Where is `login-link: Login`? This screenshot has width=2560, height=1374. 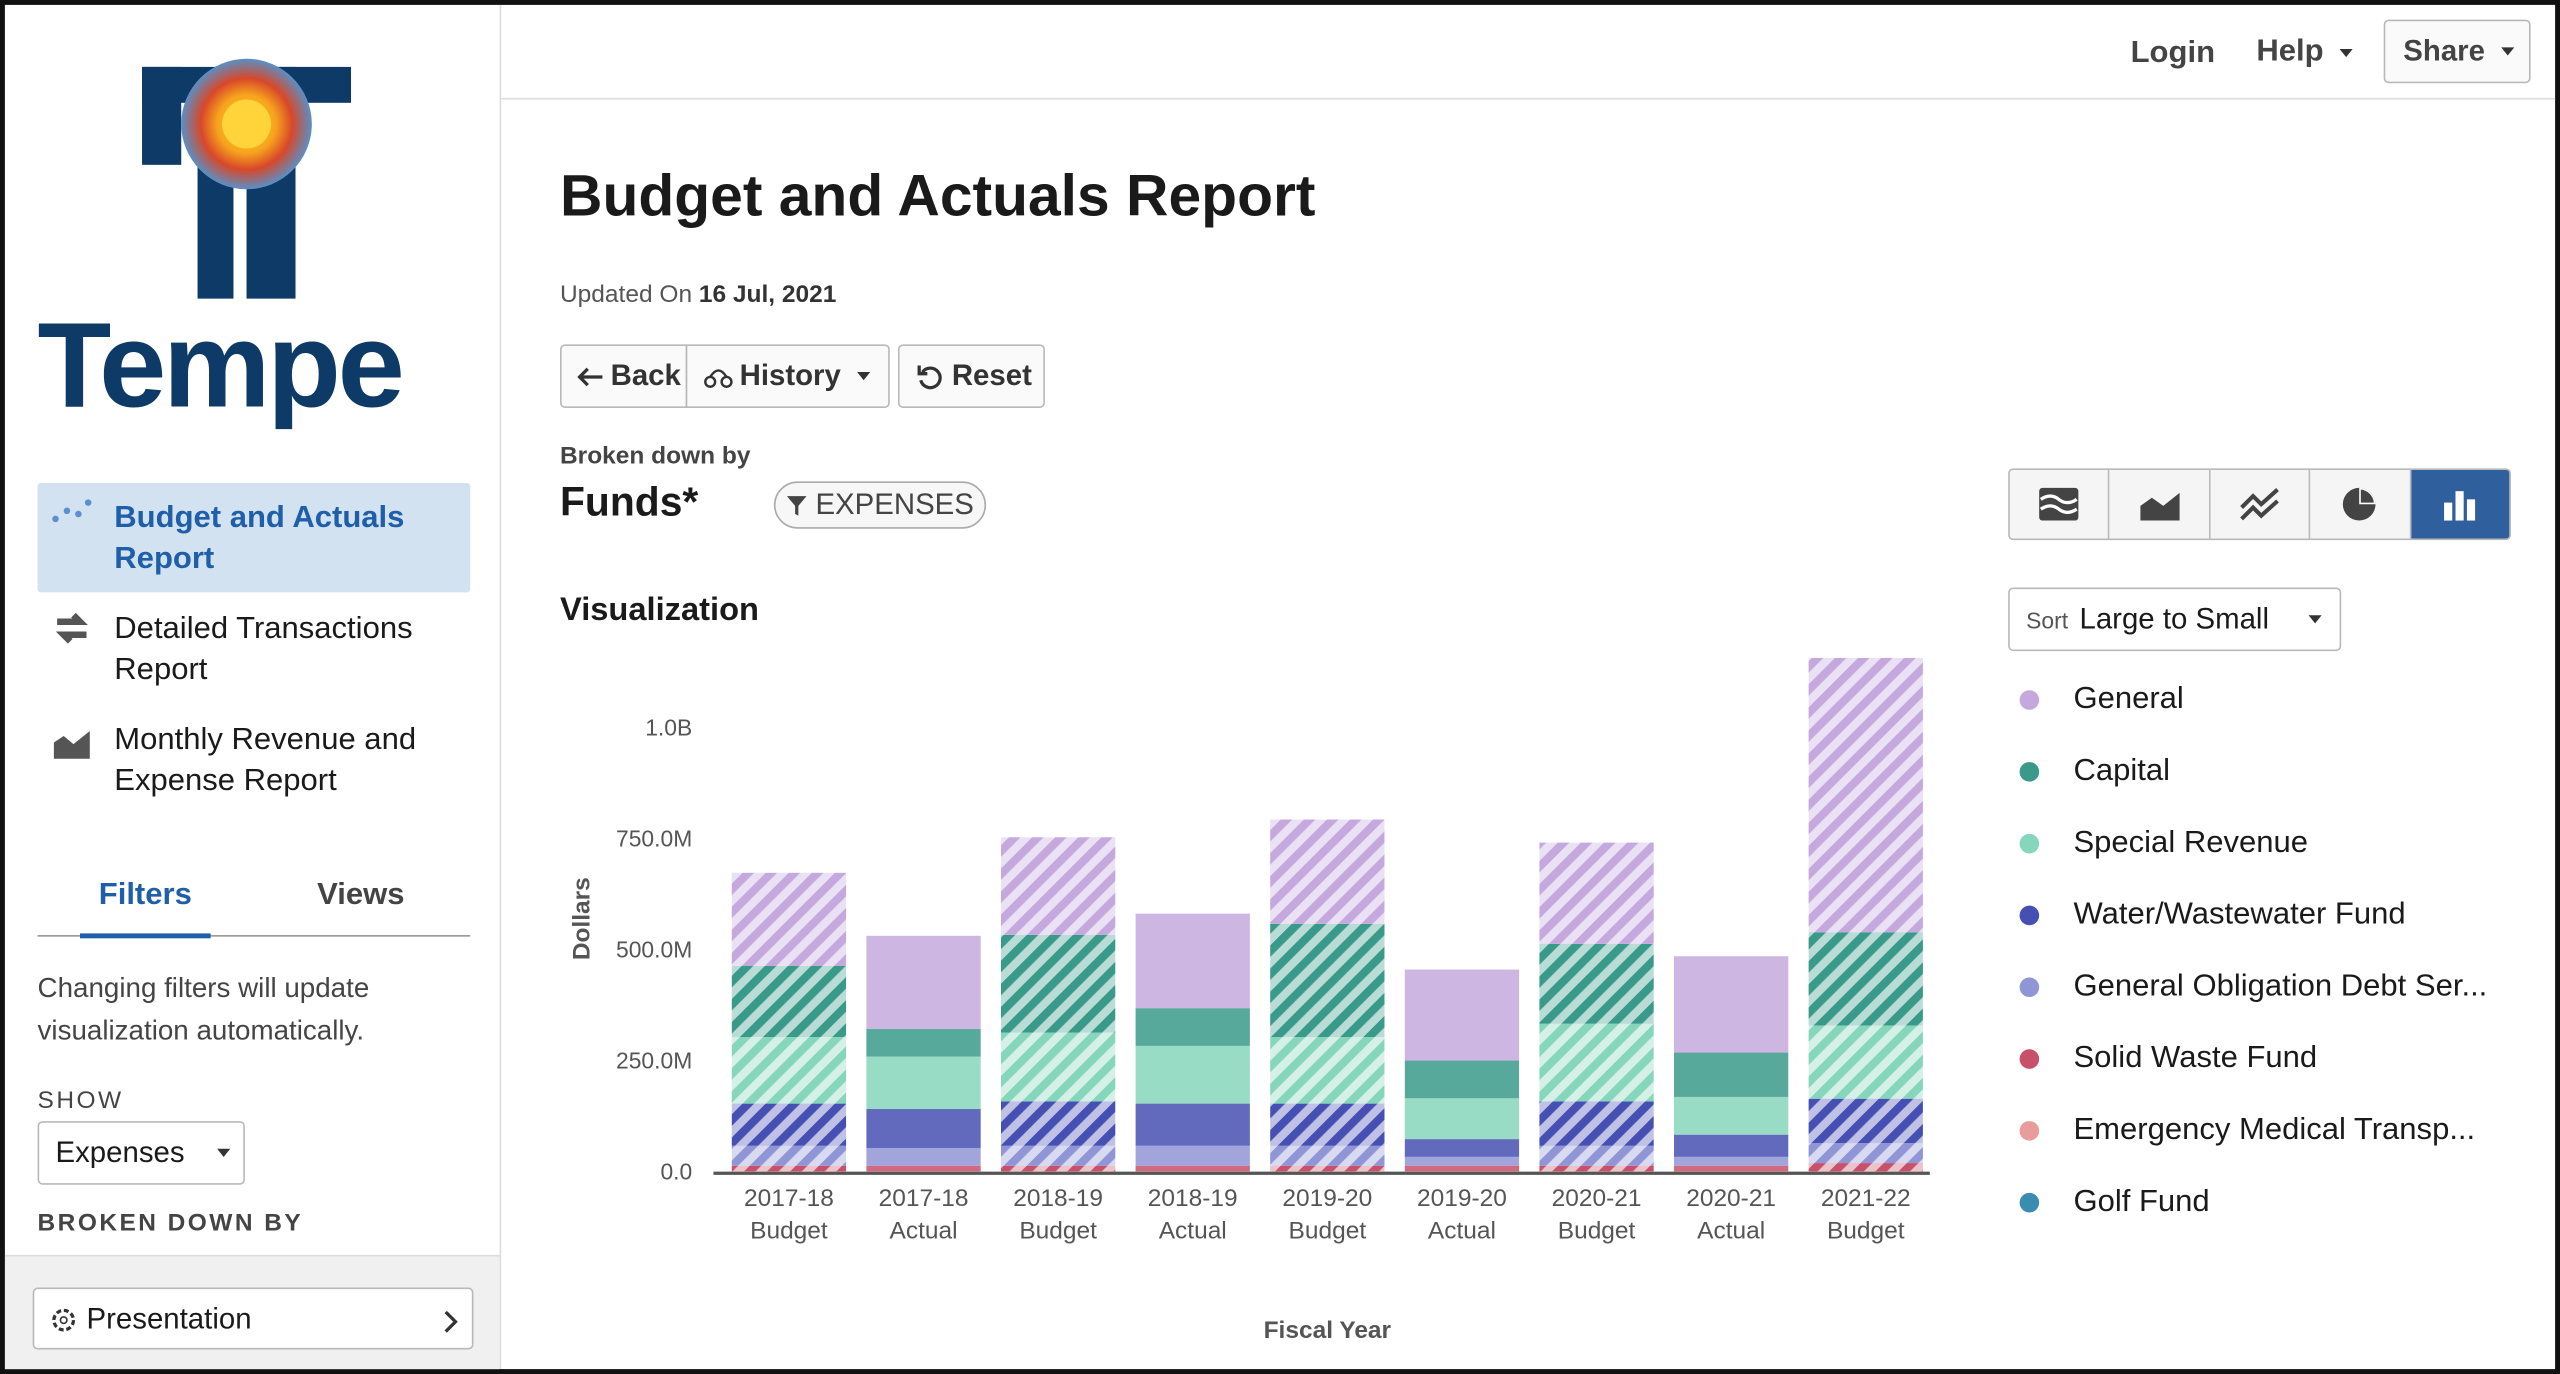 login-link: Login is located at coordinates (2173, 53).